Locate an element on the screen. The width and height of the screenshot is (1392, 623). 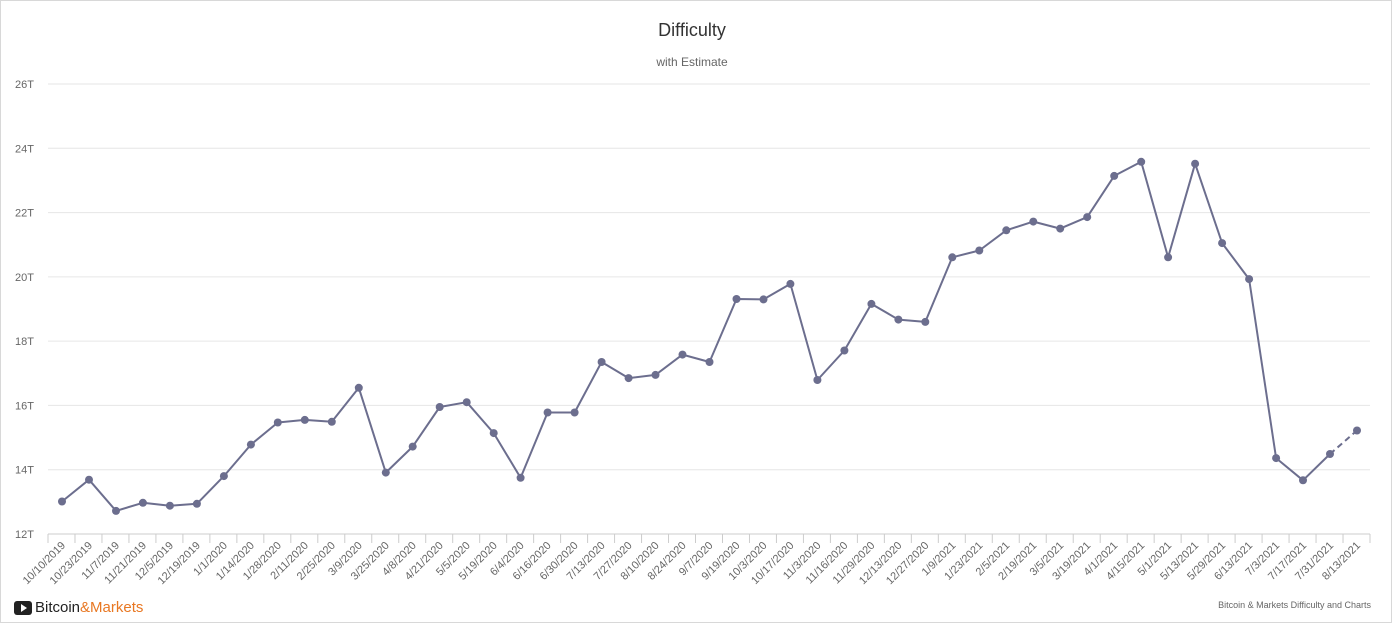
y-tick-label: 22T is located at coordinates (24, 214).